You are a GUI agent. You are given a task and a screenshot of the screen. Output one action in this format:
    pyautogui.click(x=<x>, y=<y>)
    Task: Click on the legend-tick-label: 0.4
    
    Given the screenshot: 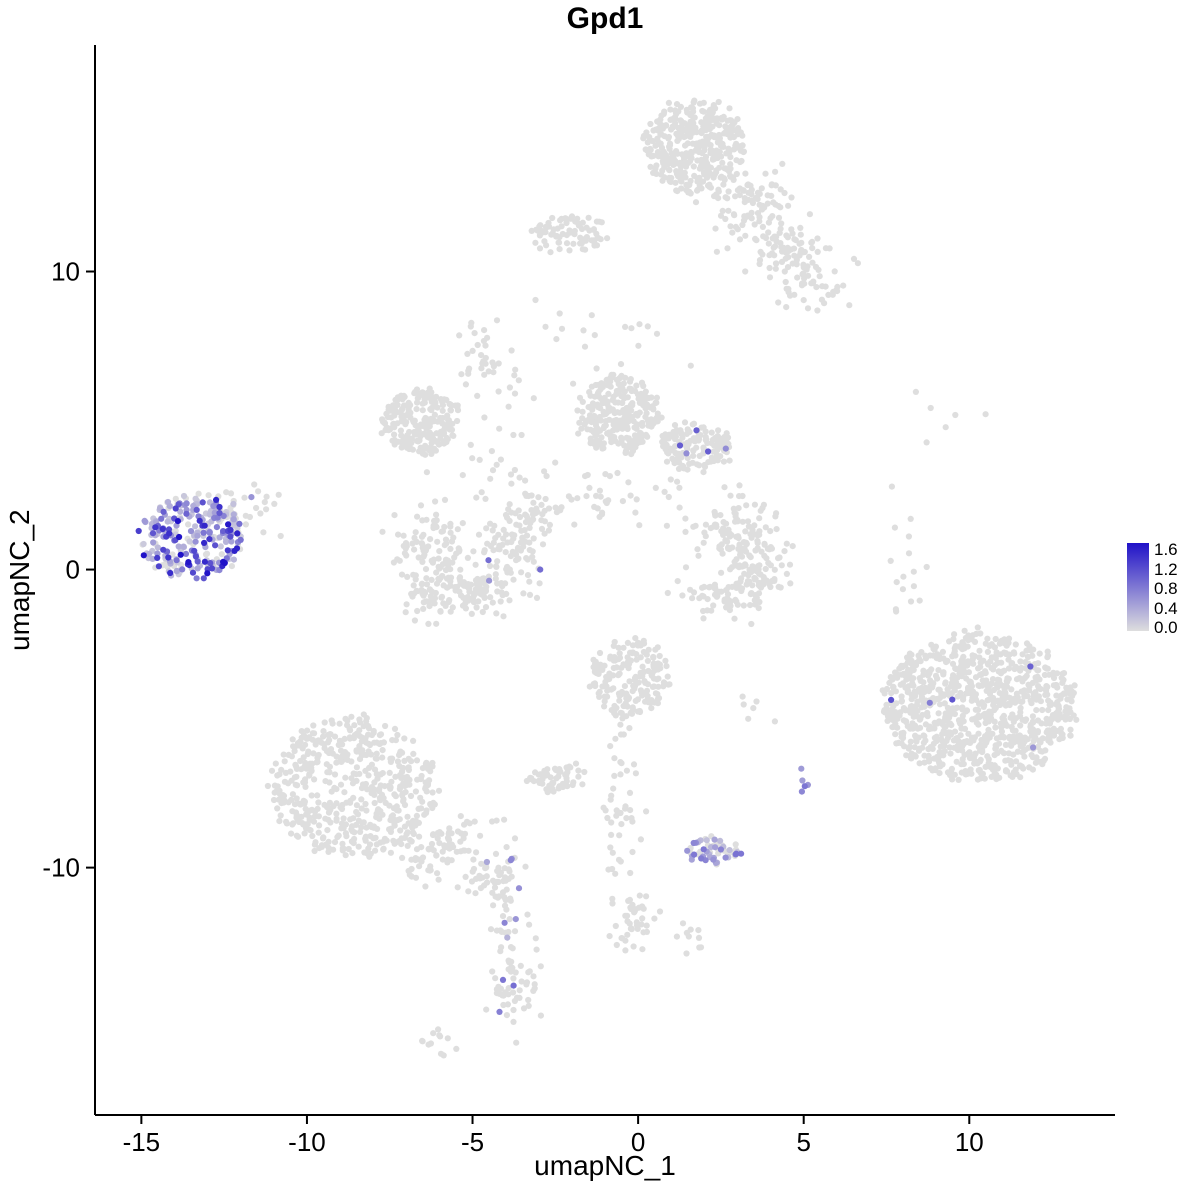 What is the action you would take?
    pyautogui.click(x=1166, y=608)
    